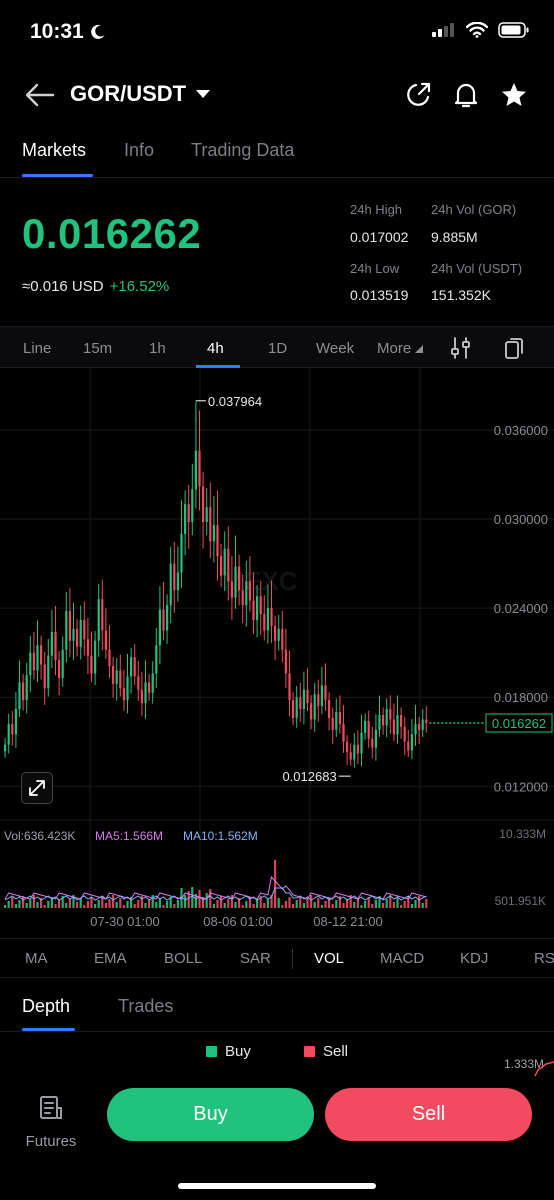 The image size is (554, 1200). I want to click on interval-more: More, so click(400, 348).